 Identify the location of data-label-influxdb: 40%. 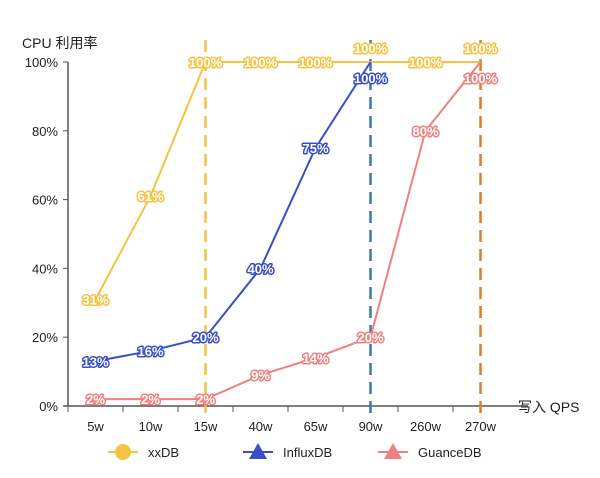
(260, 268).